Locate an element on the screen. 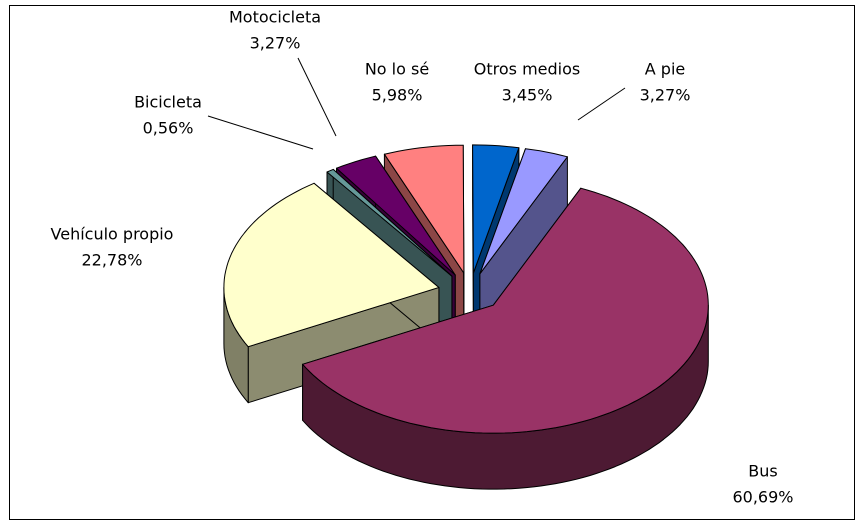 The height and width of the screenshot is (528, 864). value-label: 22,78% is located at coordinates (111, 260).